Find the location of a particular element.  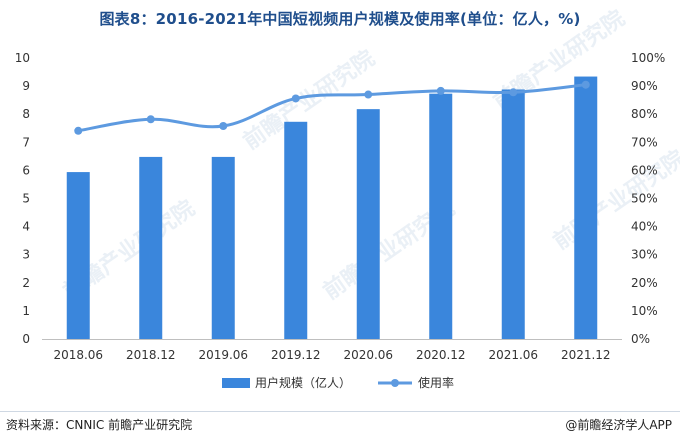

x-tick-label: 2019.06 is located at coordinates (223, 355).